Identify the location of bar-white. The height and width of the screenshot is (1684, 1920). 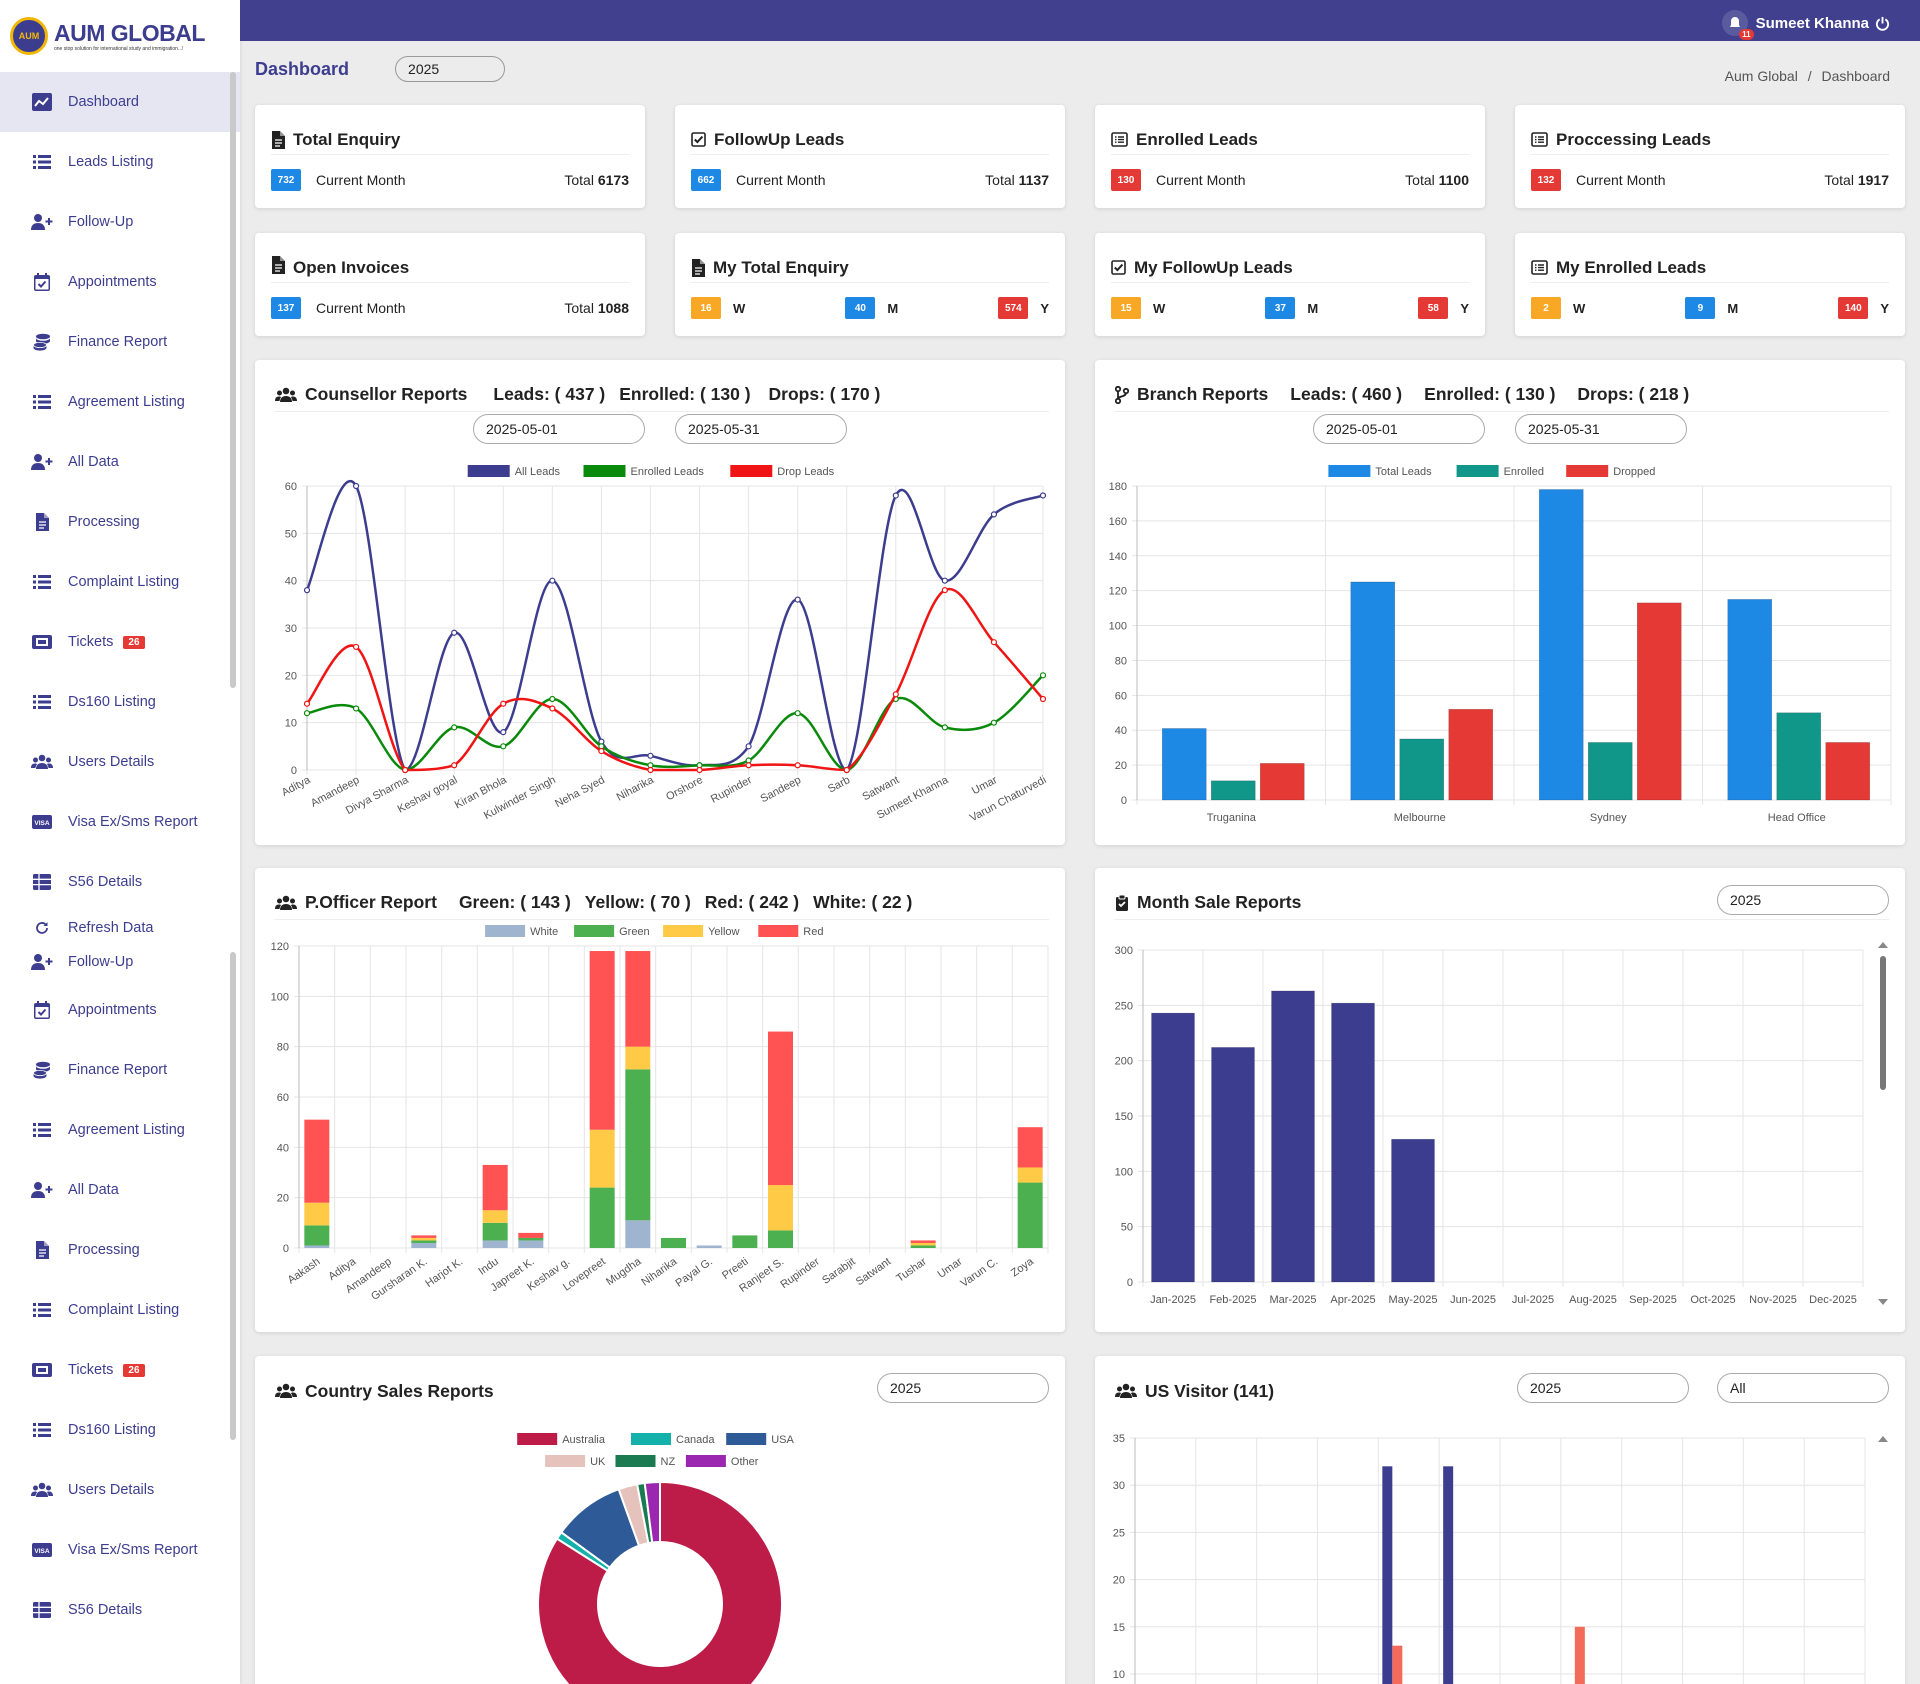
(317, 1246).